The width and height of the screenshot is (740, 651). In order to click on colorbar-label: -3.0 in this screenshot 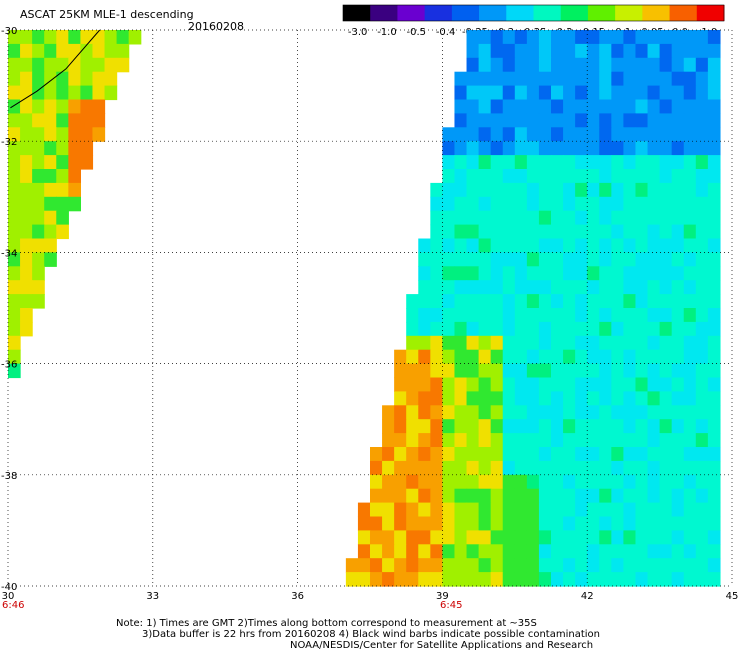, I will do `click(358, 32)`.